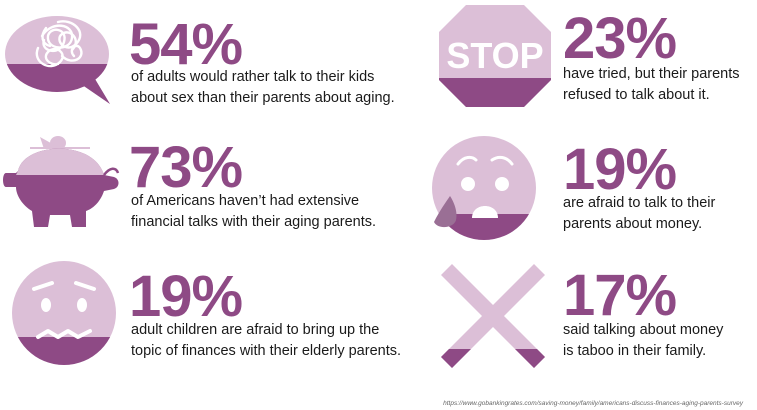  What do you see at coordinates (484, 188) in the screenshot?
I see `worried-face-icon` at bounding box center [484, 188].